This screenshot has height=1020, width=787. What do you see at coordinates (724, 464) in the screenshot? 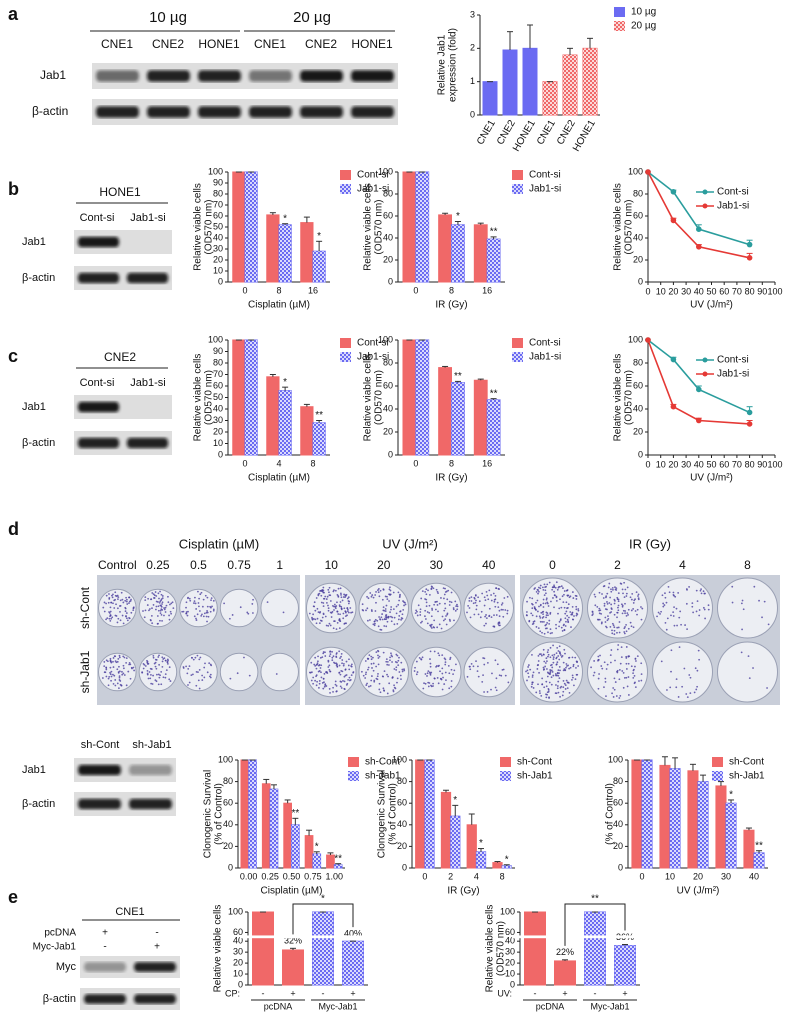
I see `x-tick-label: 60` at bounding box center [724, 464].